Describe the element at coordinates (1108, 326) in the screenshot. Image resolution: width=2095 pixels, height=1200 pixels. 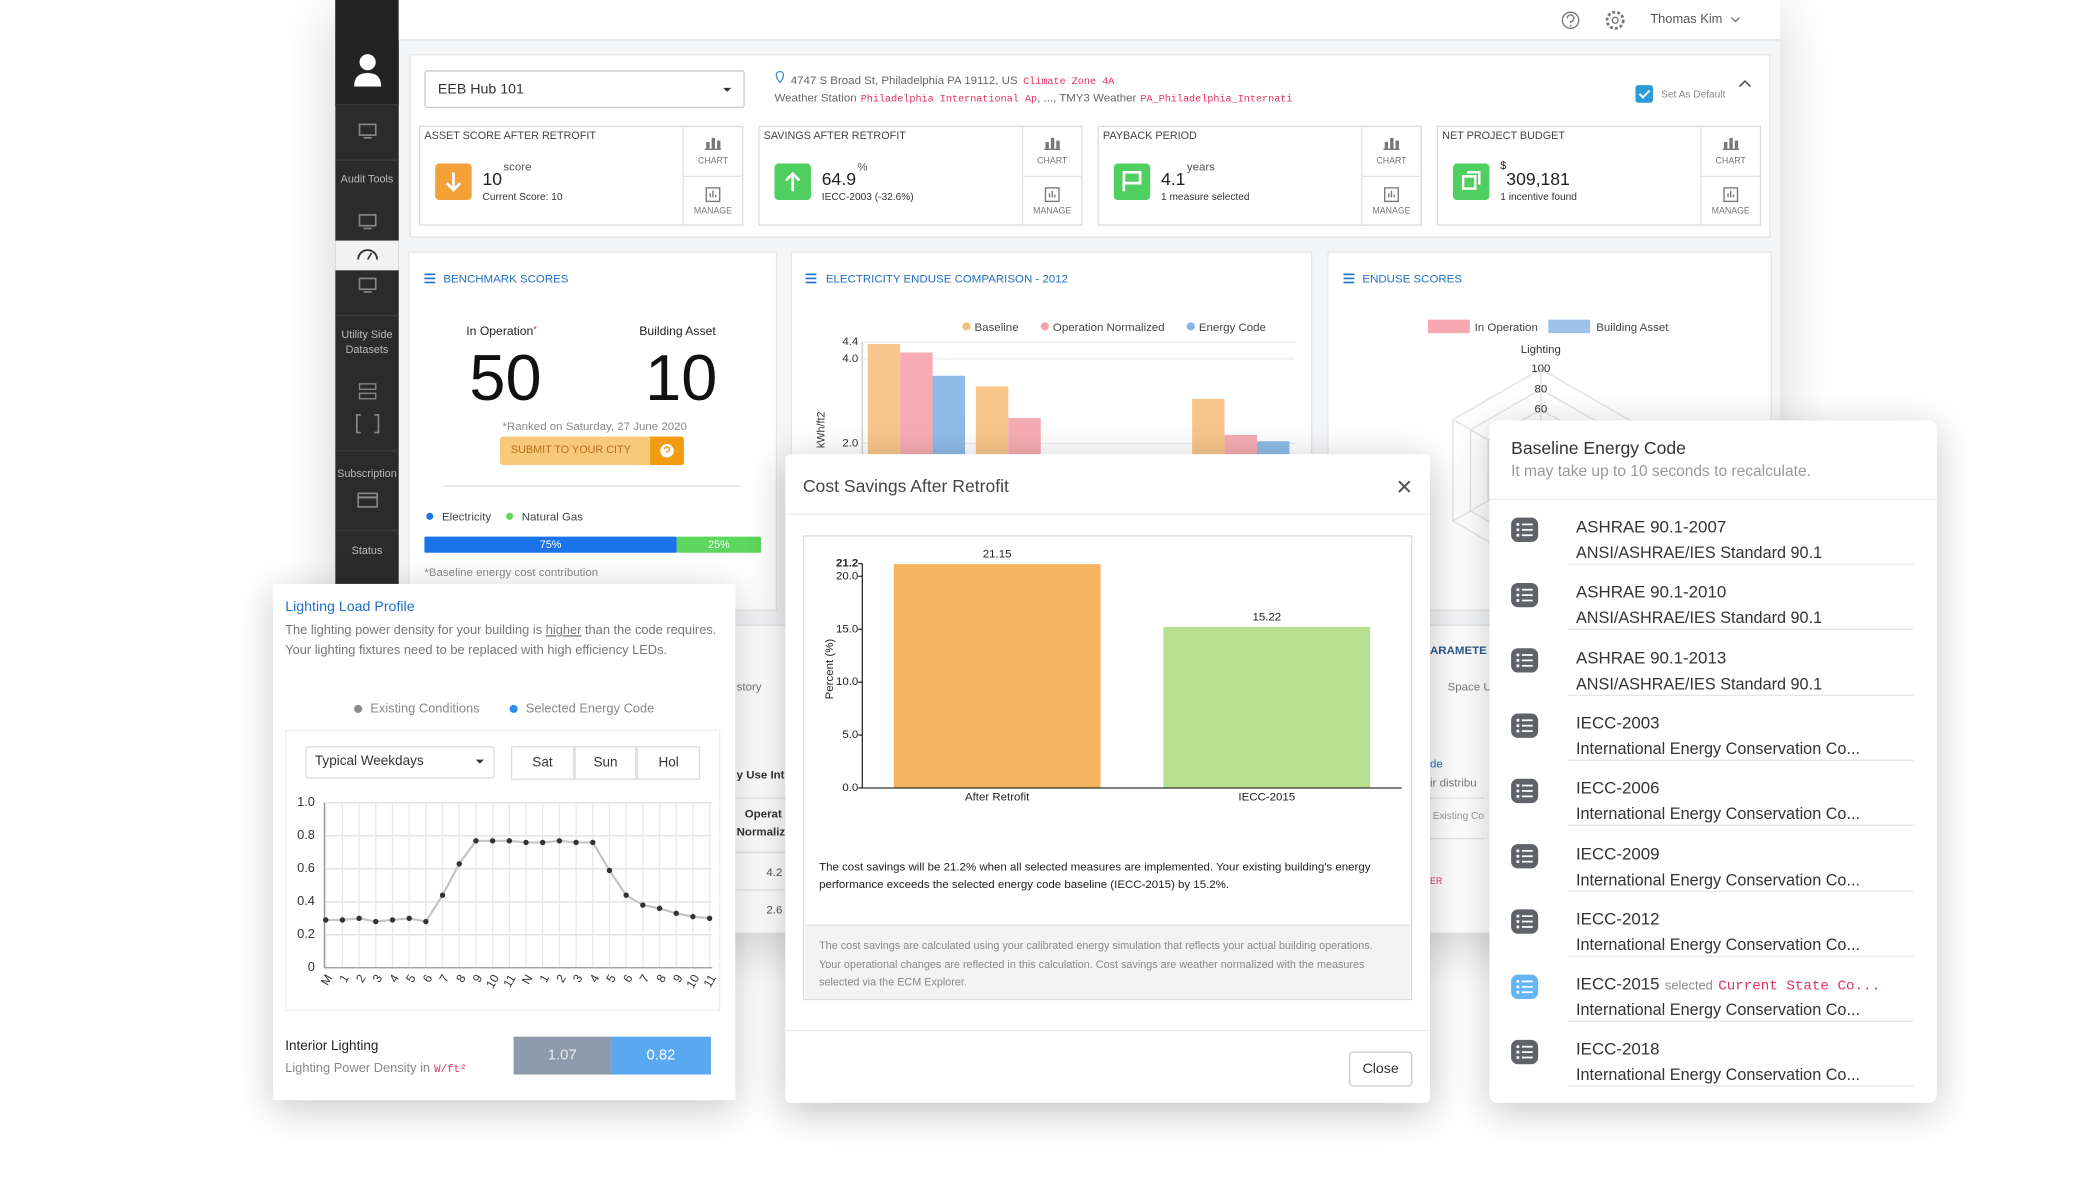
I see `legend-label: Operation Normalized` at that location.